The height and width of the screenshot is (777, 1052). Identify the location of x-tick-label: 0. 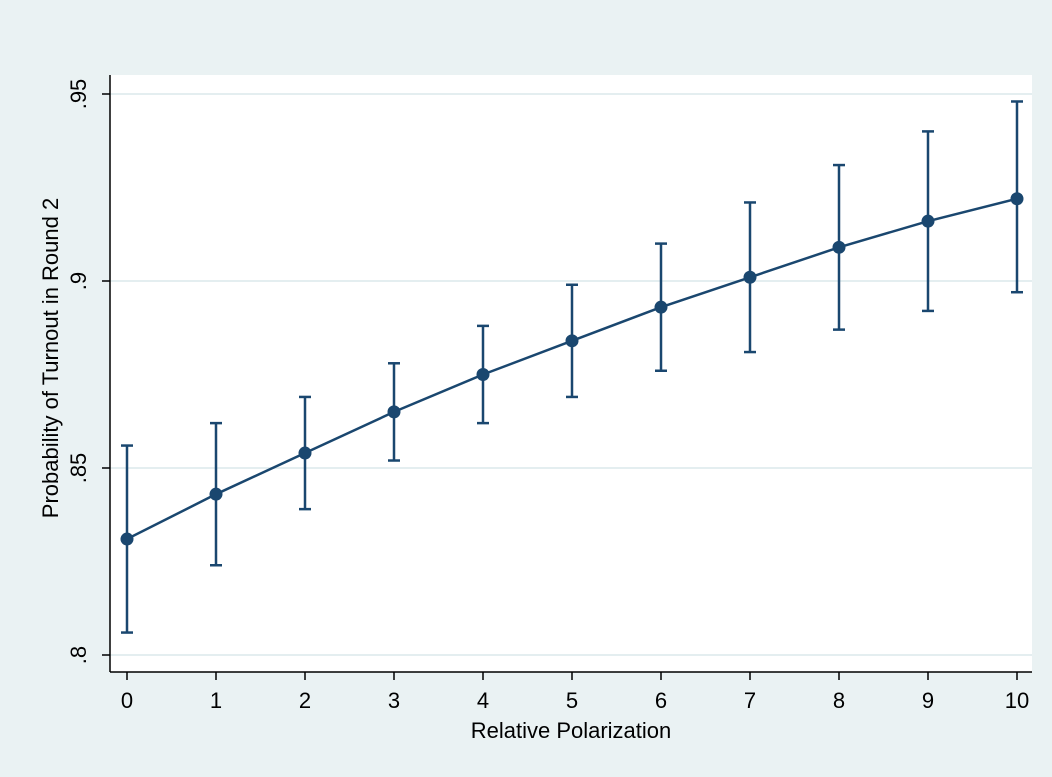
(127, 700).